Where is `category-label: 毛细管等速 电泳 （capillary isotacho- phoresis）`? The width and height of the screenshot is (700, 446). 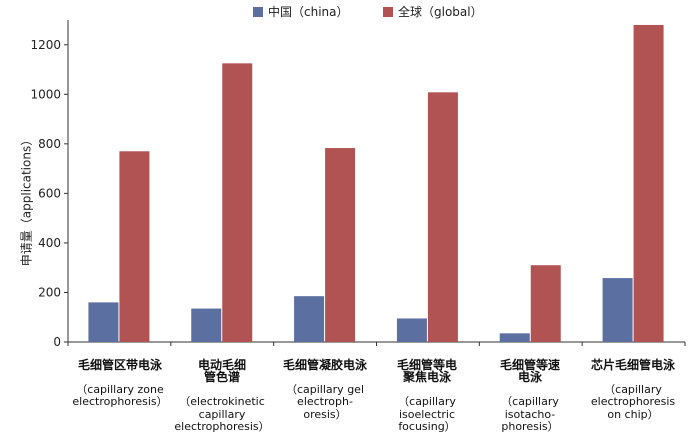
category-label: 毛细管等速 电泳 （capillary isotacho- phoresis） is located at coordinates (530, 396).